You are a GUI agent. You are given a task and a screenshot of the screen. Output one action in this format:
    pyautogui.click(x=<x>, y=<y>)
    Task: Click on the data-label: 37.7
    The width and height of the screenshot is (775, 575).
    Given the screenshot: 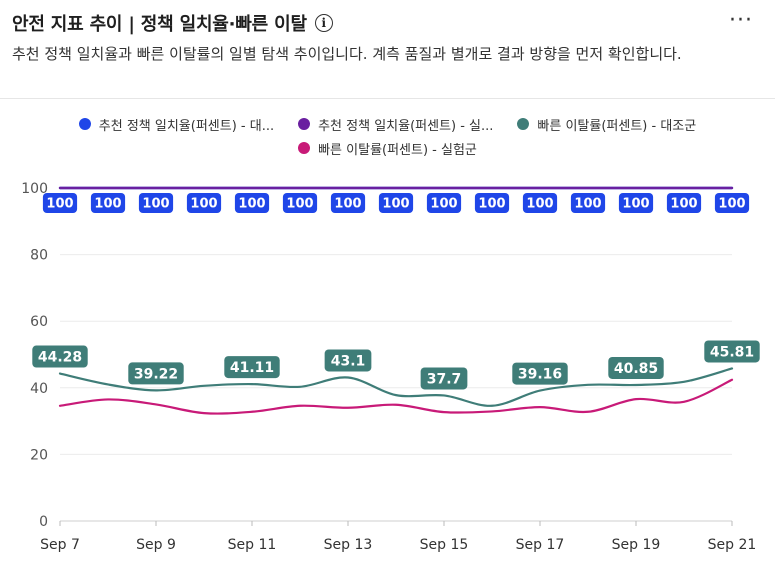 What is the action you would take?
    pyautogui.click(x=444, y=379)
    